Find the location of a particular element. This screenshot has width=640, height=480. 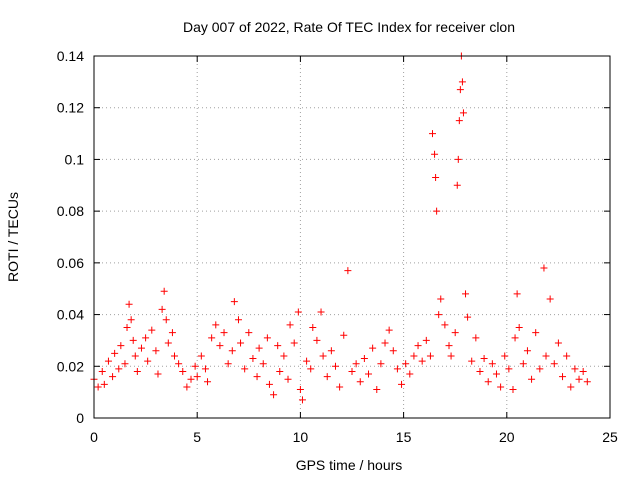

x-tick-label: 5 is located at coordinates (197, 437).